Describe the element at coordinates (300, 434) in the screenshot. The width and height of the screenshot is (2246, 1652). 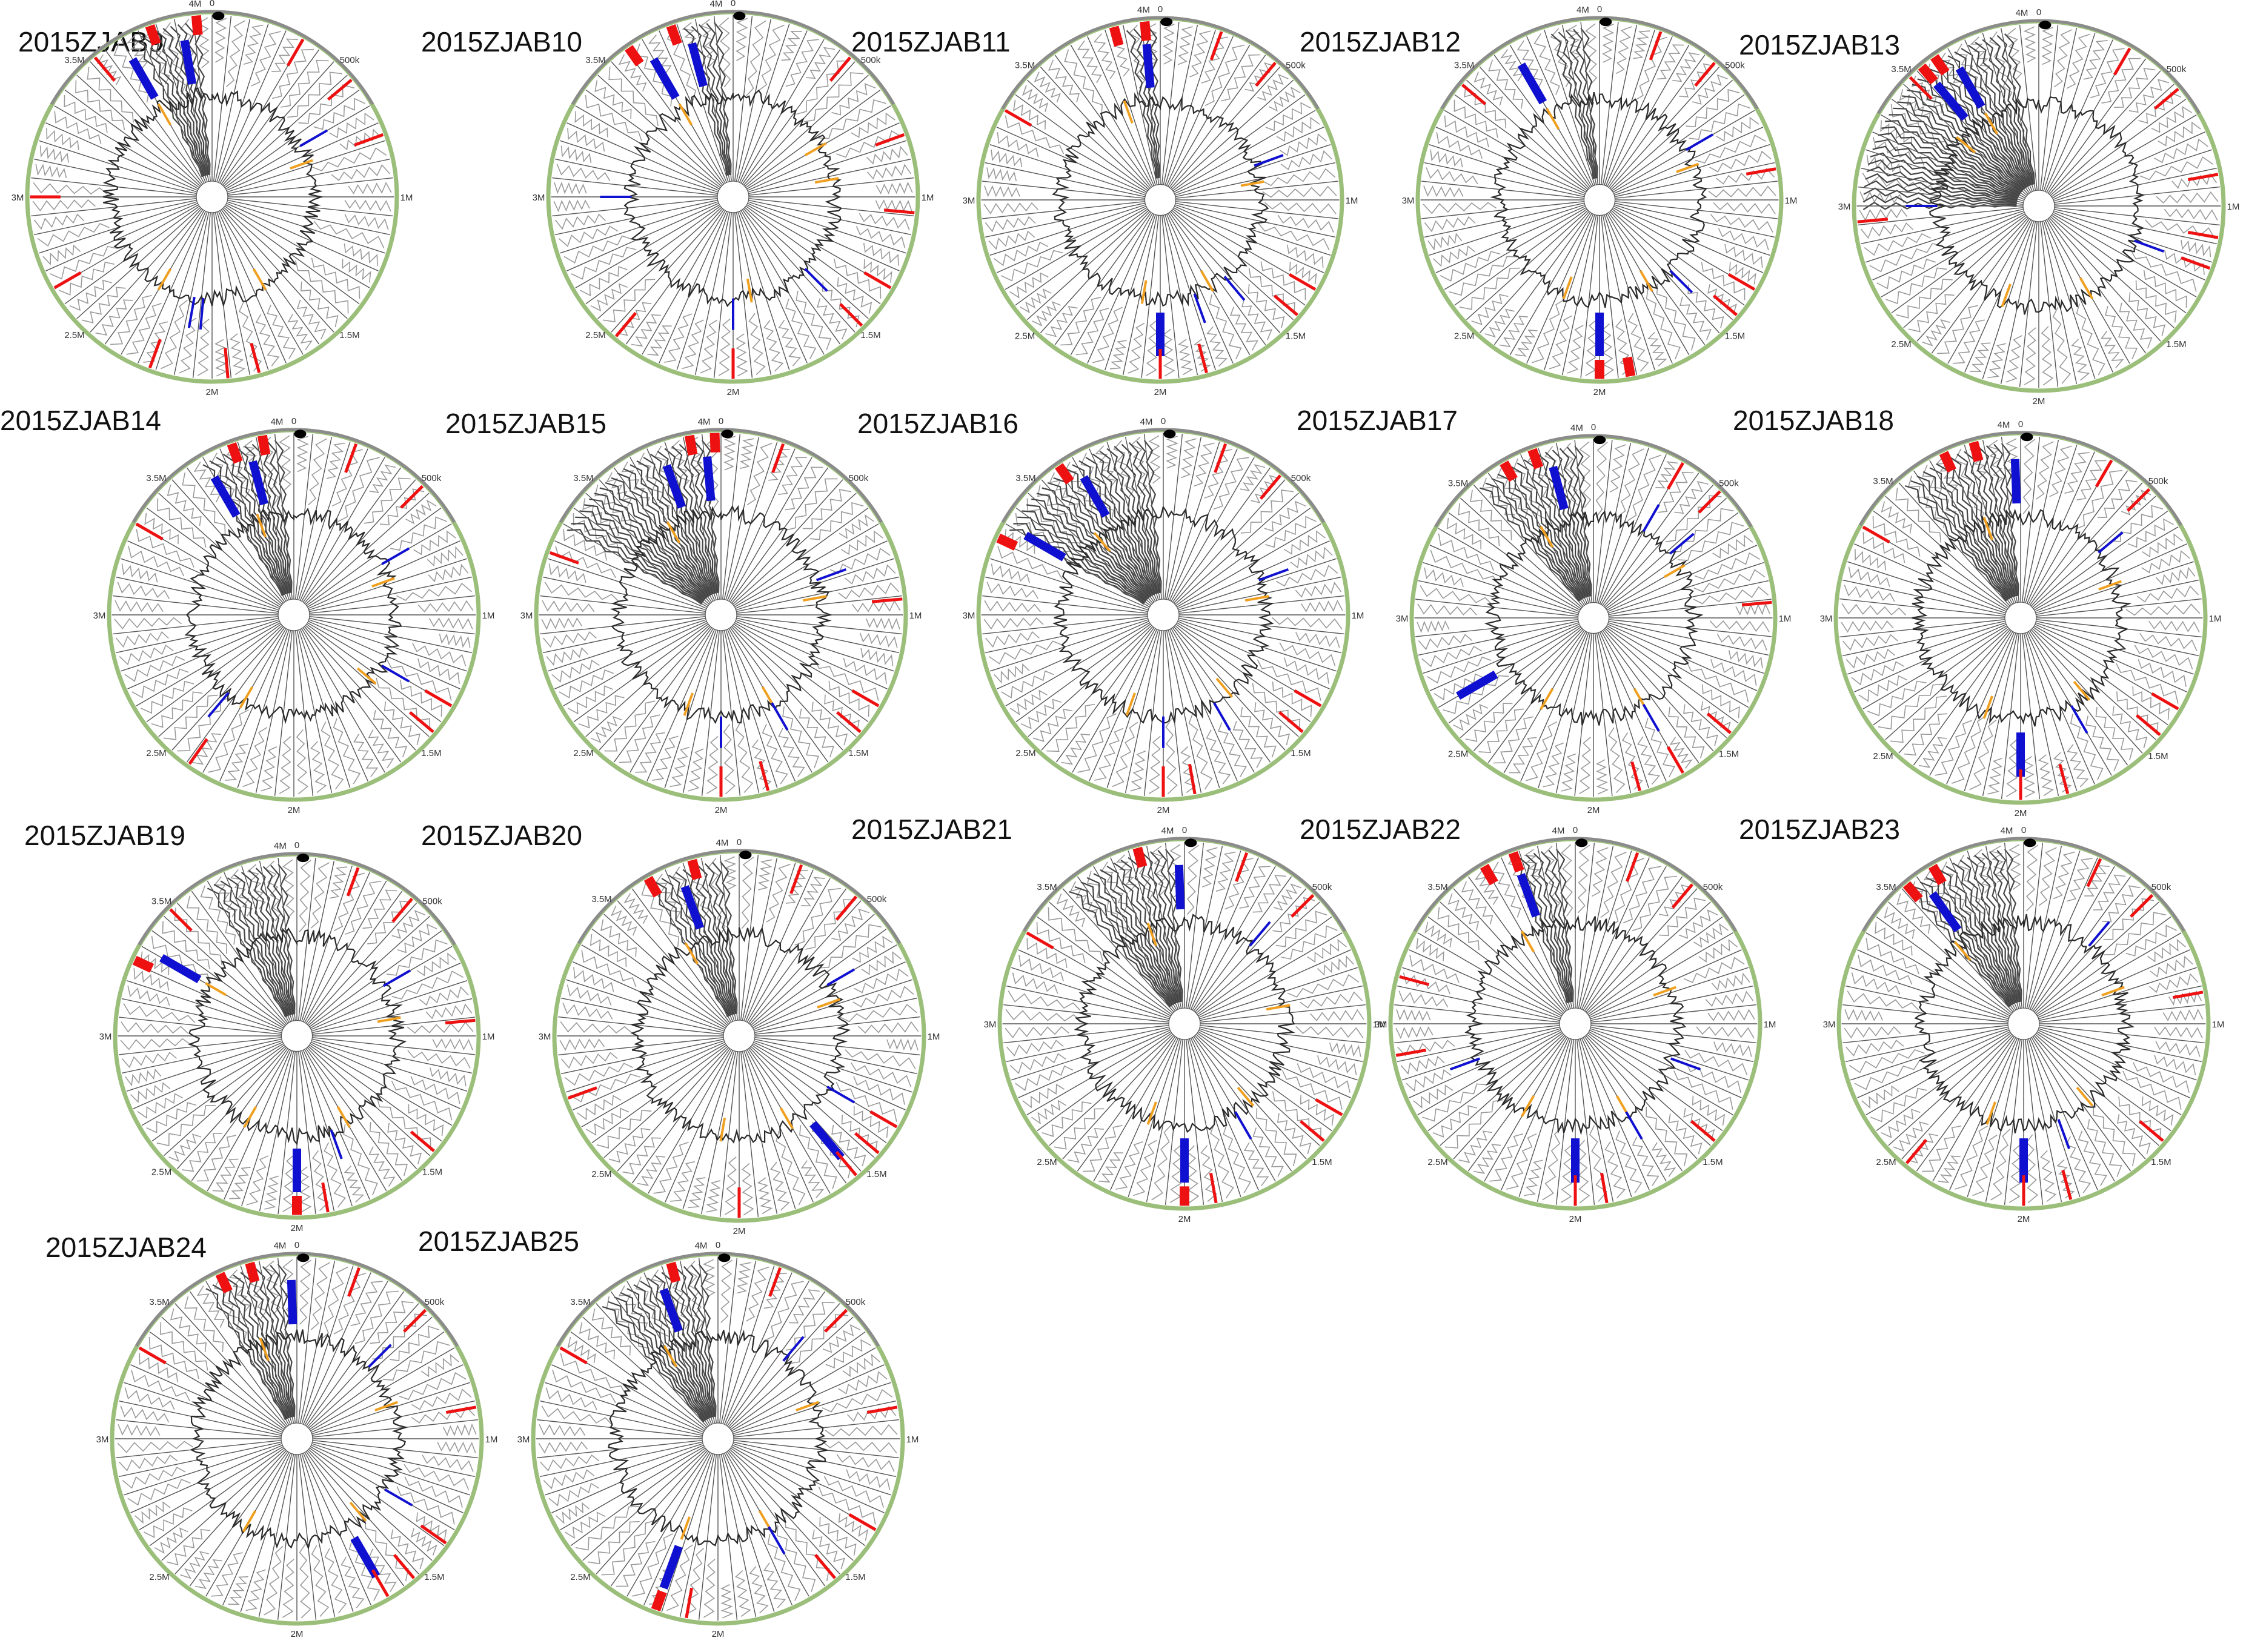
I see `origin-marker` at that location.